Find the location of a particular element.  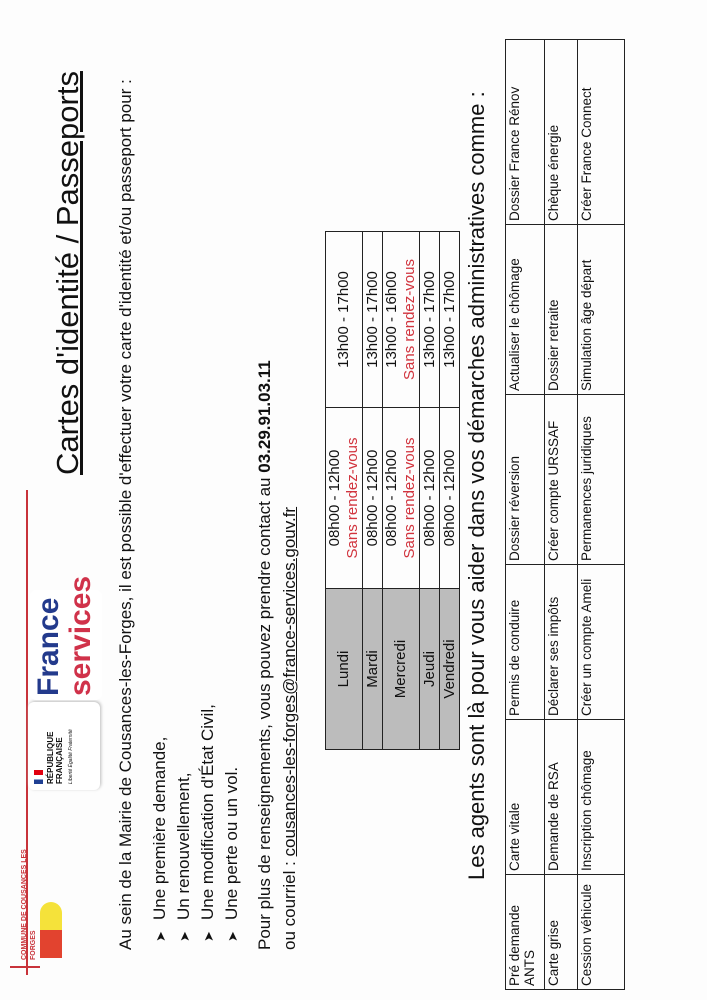

service-cell: Dossier France Rénov is located at coordinates (525, 132).